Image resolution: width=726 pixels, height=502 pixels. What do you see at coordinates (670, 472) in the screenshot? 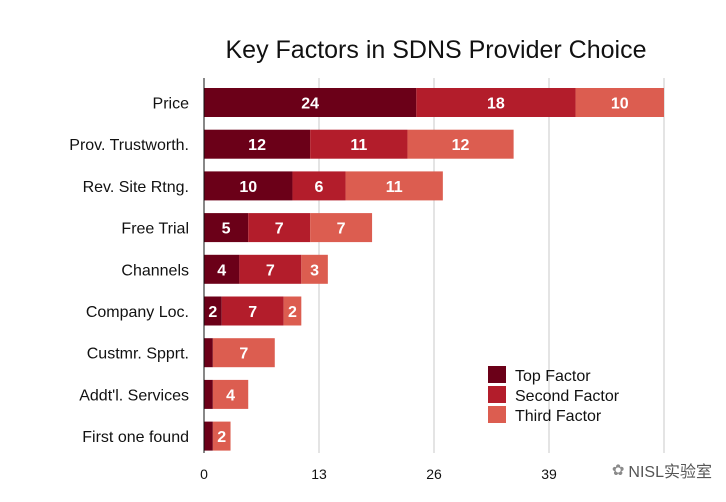
I see `watermark-text: NISL实验室` at bounding box center [670, 472].